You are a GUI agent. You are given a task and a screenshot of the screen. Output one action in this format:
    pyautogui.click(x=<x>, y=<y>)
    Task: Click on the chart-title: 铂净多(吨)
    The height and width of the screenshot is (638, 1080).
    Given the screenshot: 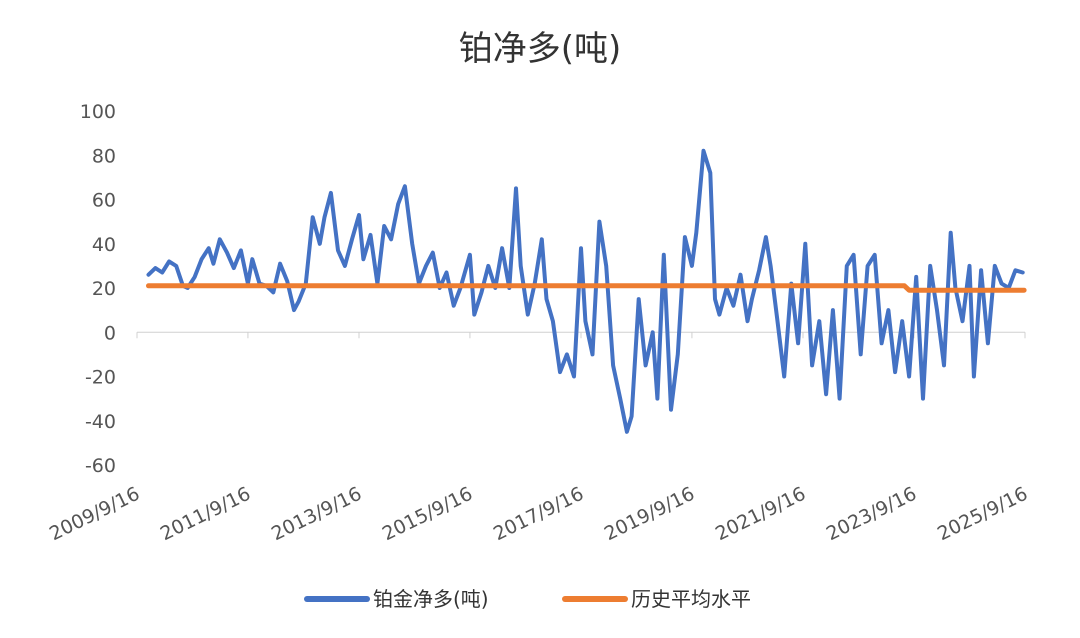 What is the action you would take?
    pyautogui.click(x=540, y=49)
    